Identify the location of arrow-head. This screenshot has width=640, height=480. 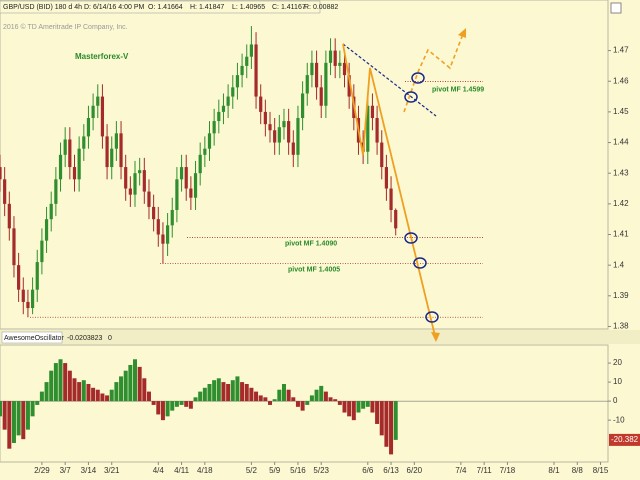
(435, 337).